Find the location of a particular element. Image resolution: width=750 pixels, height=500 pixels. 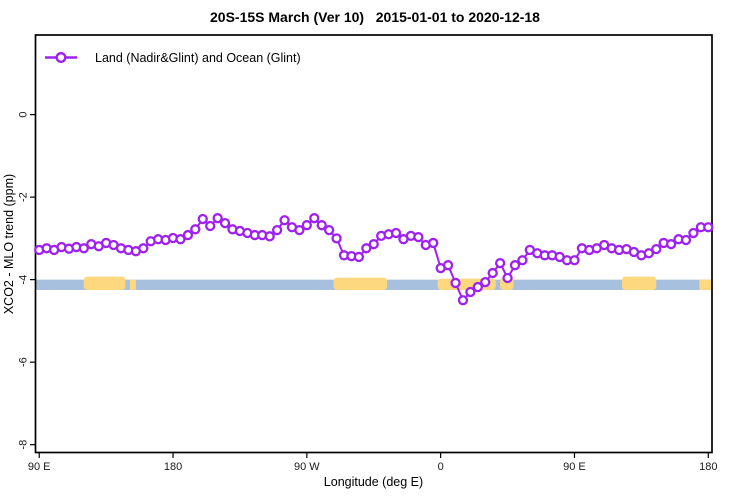

x-tick-label: 0 is located at coordinates (441, 467).